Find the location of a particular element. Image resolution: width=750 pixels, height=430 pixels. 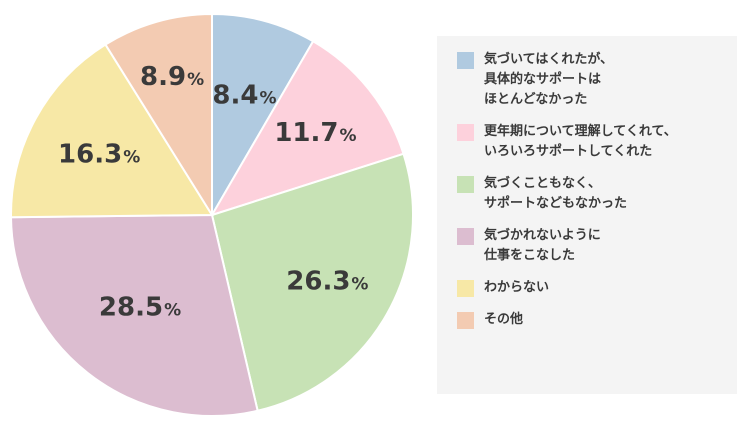

legend-label: 気づかれないように 仕事をこなした is located at coordinates (542, 245).